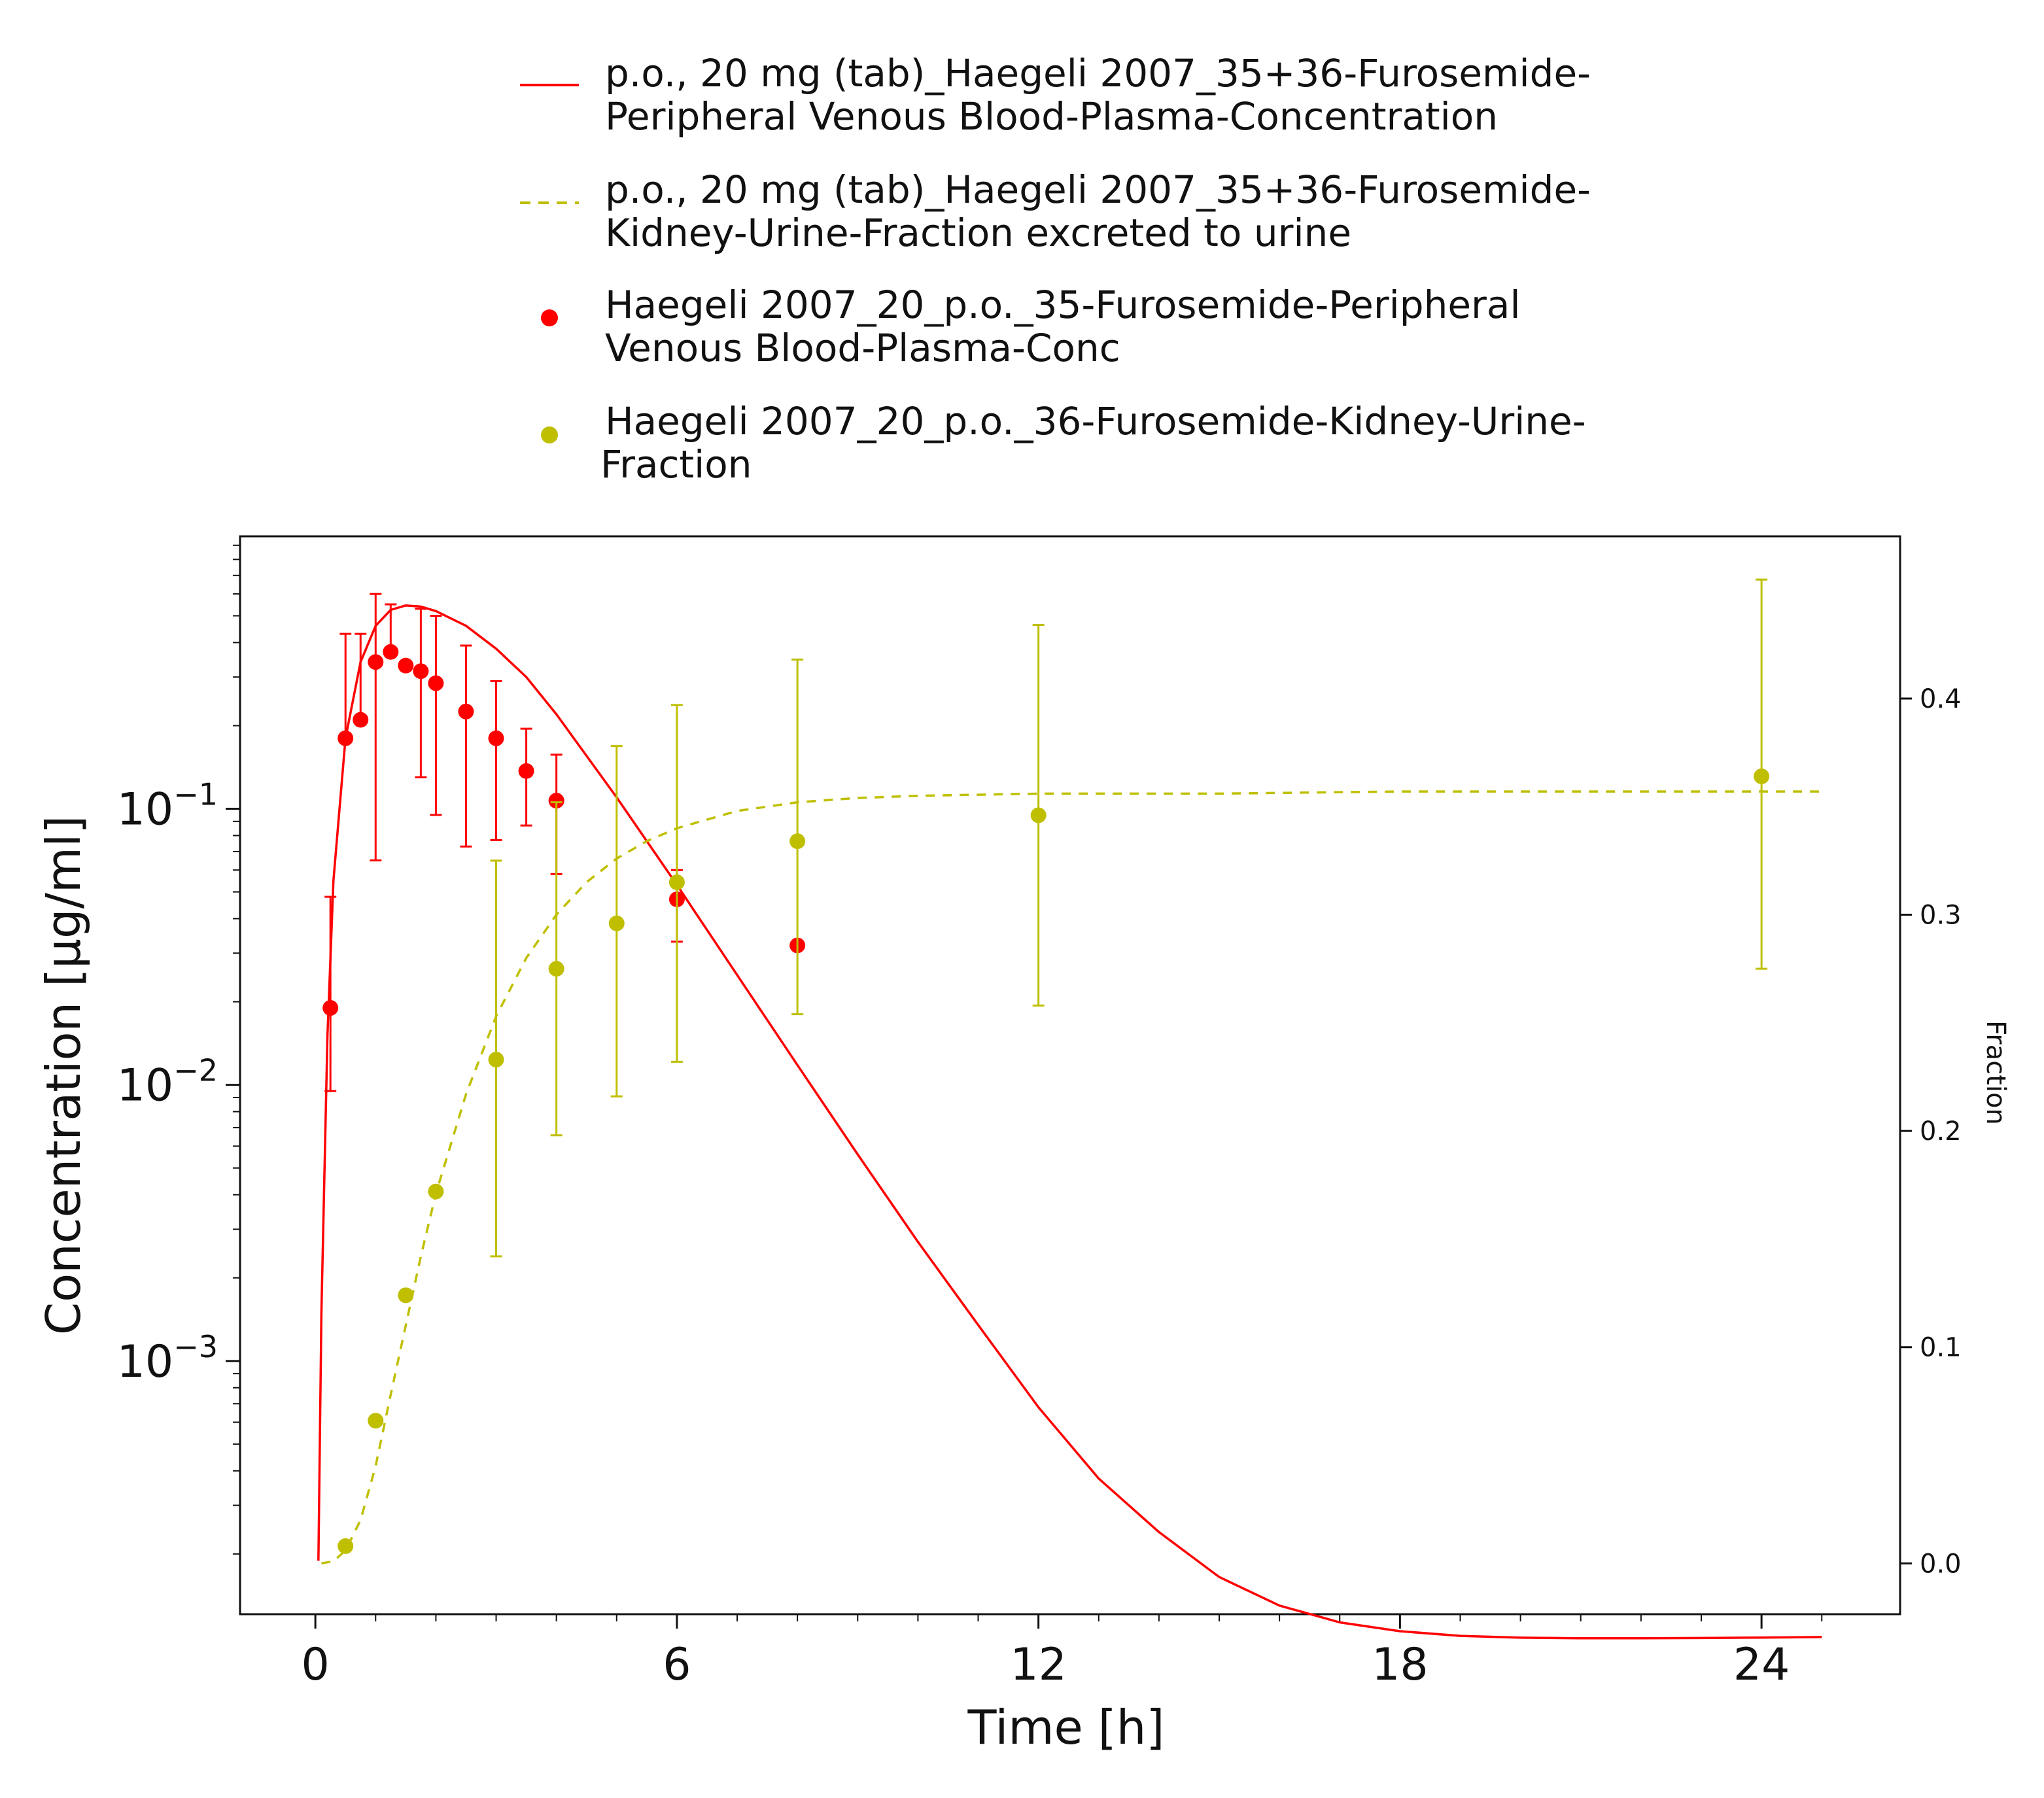 This screenshot has height=1798, width=2044. What do you see at coordinates (1941, 916) in the screenshot?
I see `y2-tick-label-3: 0.3` at bounding box center [1941, 916].